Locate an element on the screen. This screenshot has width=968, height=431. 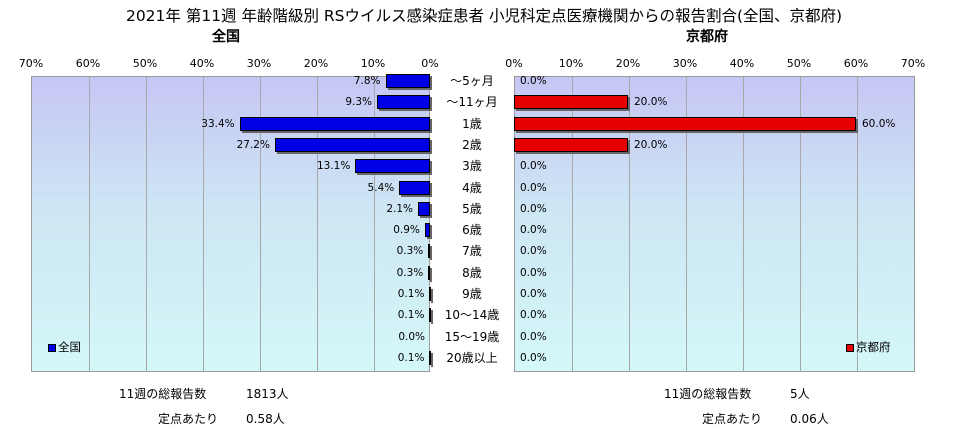
age-group-label: 8歳 is located at coordinates (472, 272).